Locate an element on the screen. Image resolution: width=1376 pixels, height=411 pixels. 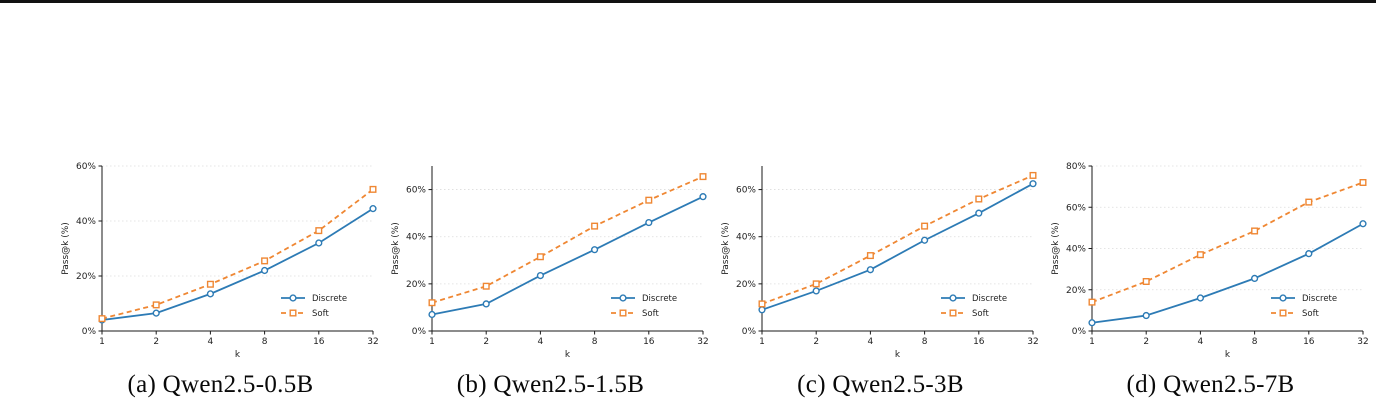
chart-caption-a: (a) Qwen2.5-0.5B is located at coordinates (220, 384).